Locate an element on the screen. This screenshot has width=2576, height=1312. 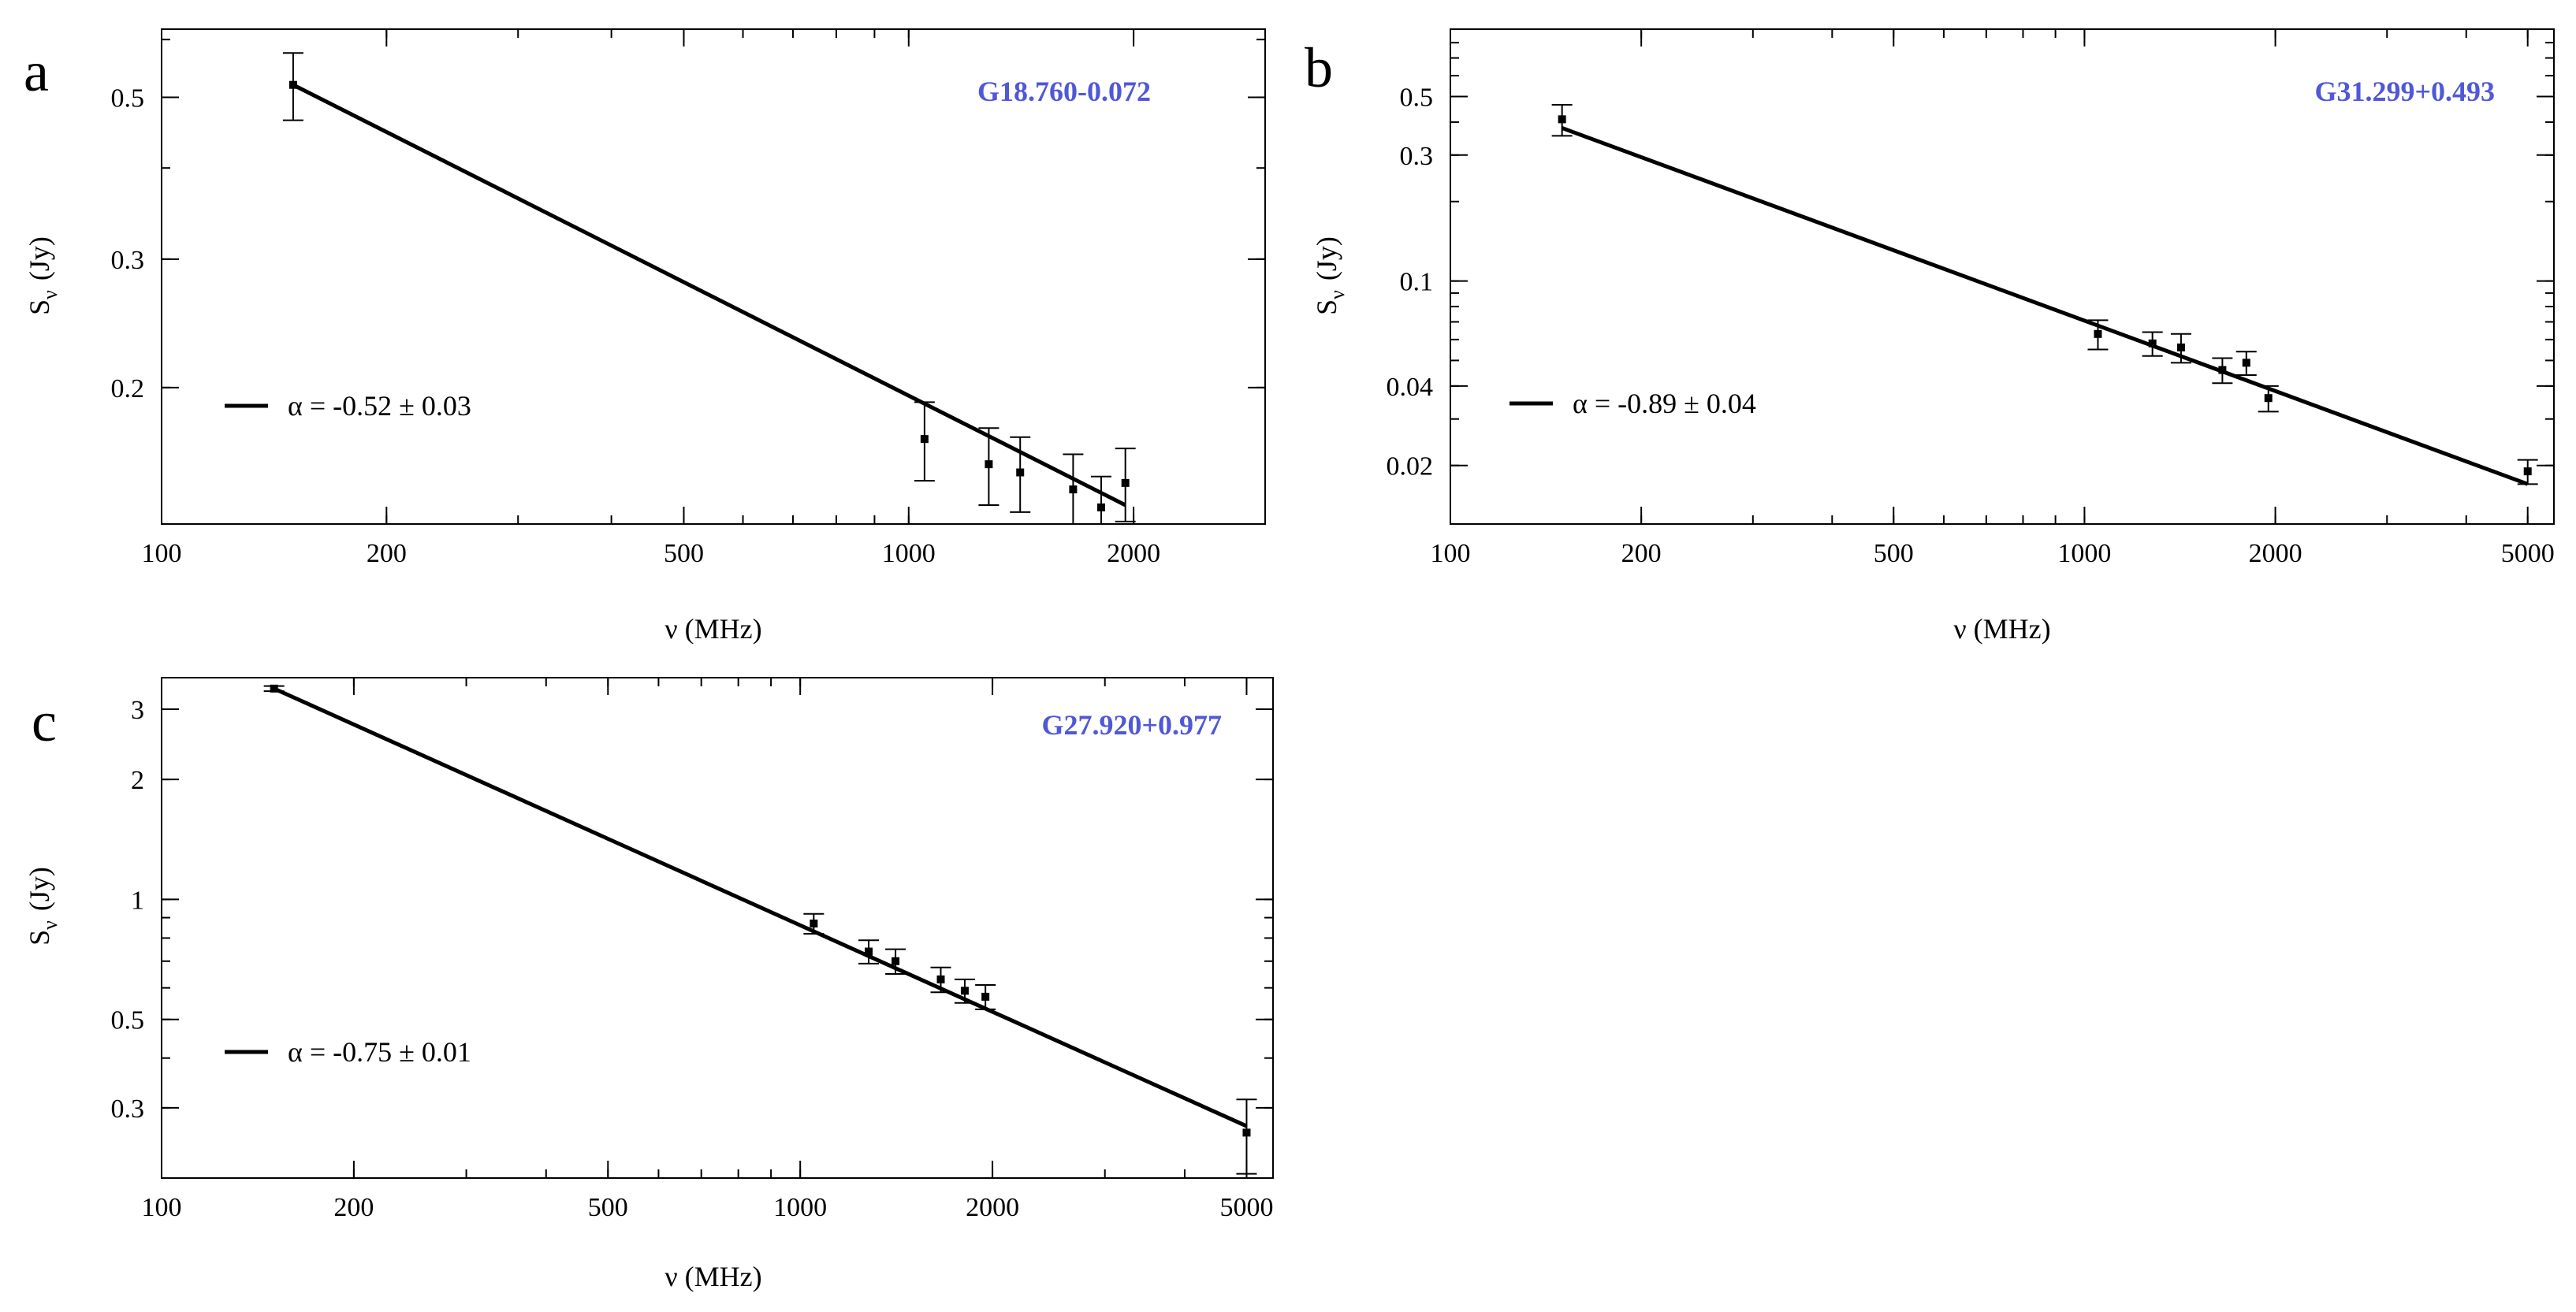
panel-letter: c is located at coordinates (44, 721).